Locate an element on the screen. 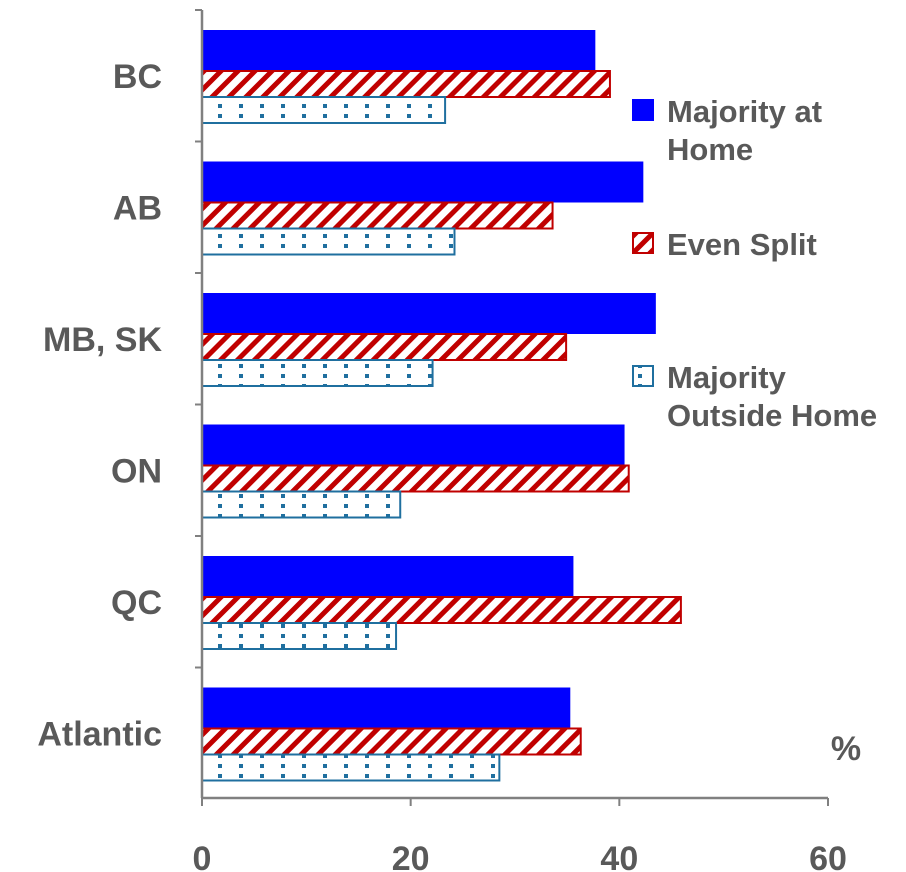 The height and width of the screenshot is (872, 906). category-label: QC is located at coordinates (136, 603).